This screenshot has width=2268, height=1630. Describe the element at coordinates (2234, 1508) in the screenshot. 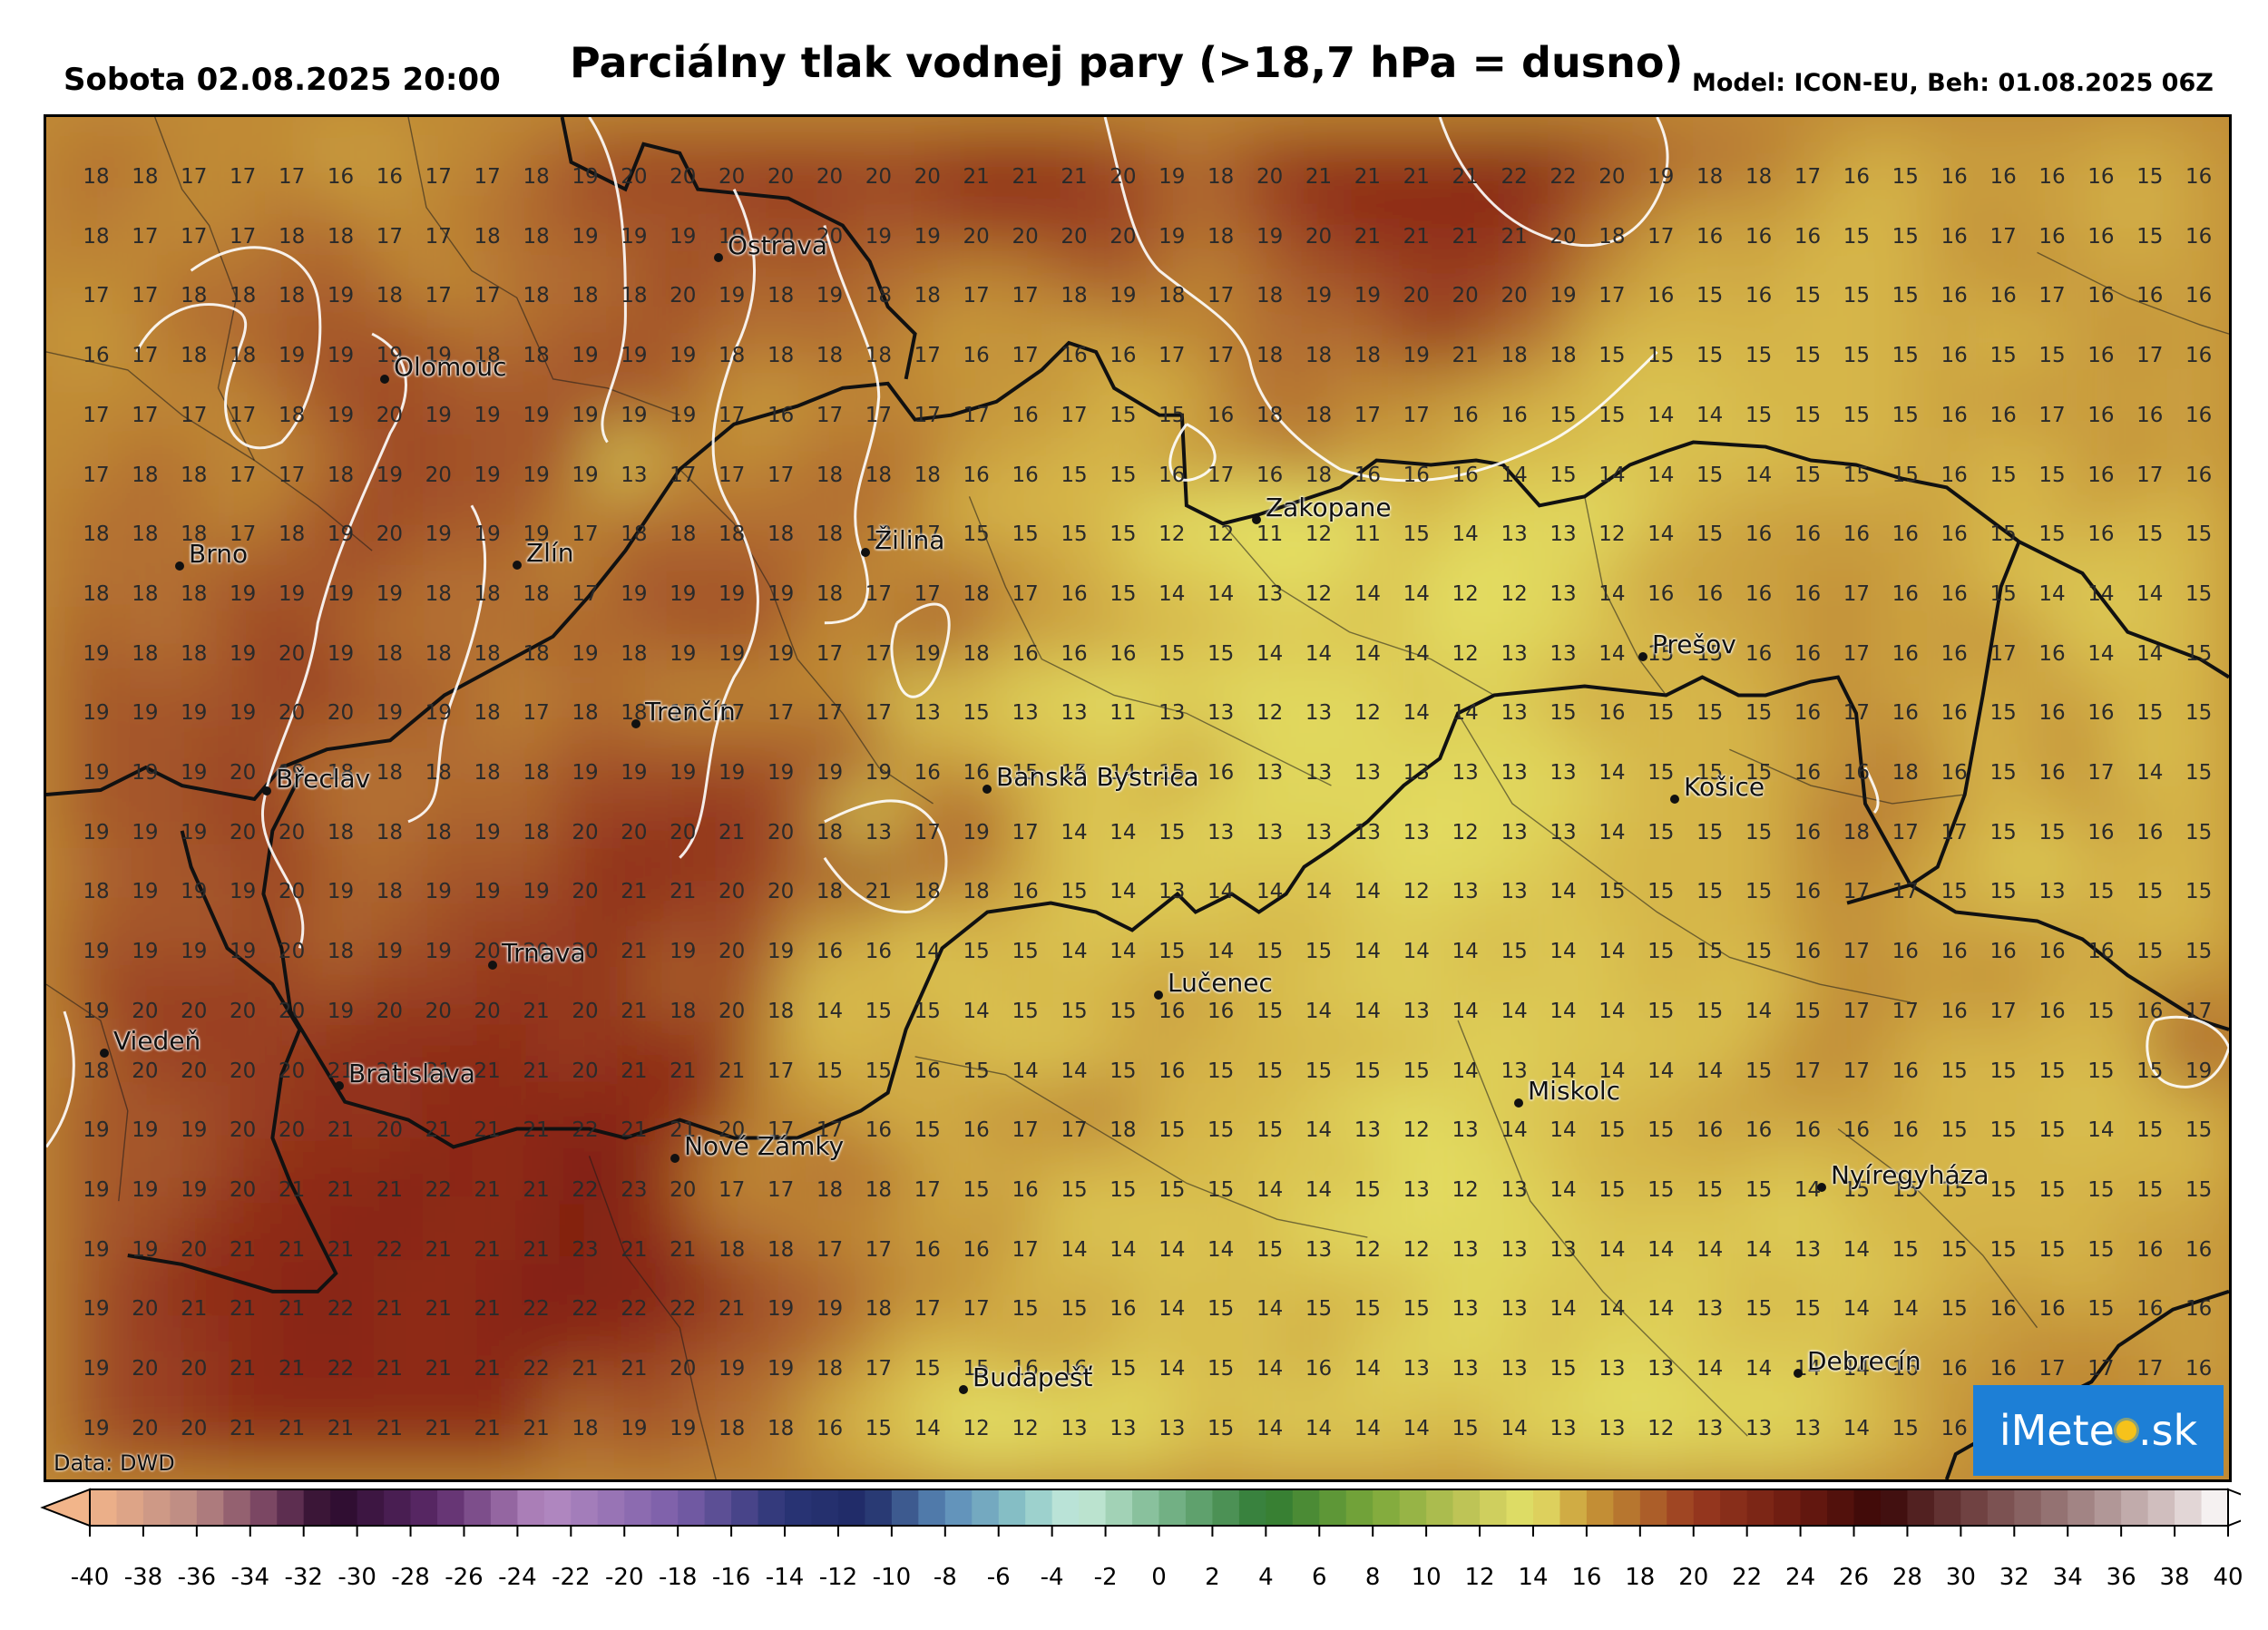

I see `colorbar-max-arrow` at that location.